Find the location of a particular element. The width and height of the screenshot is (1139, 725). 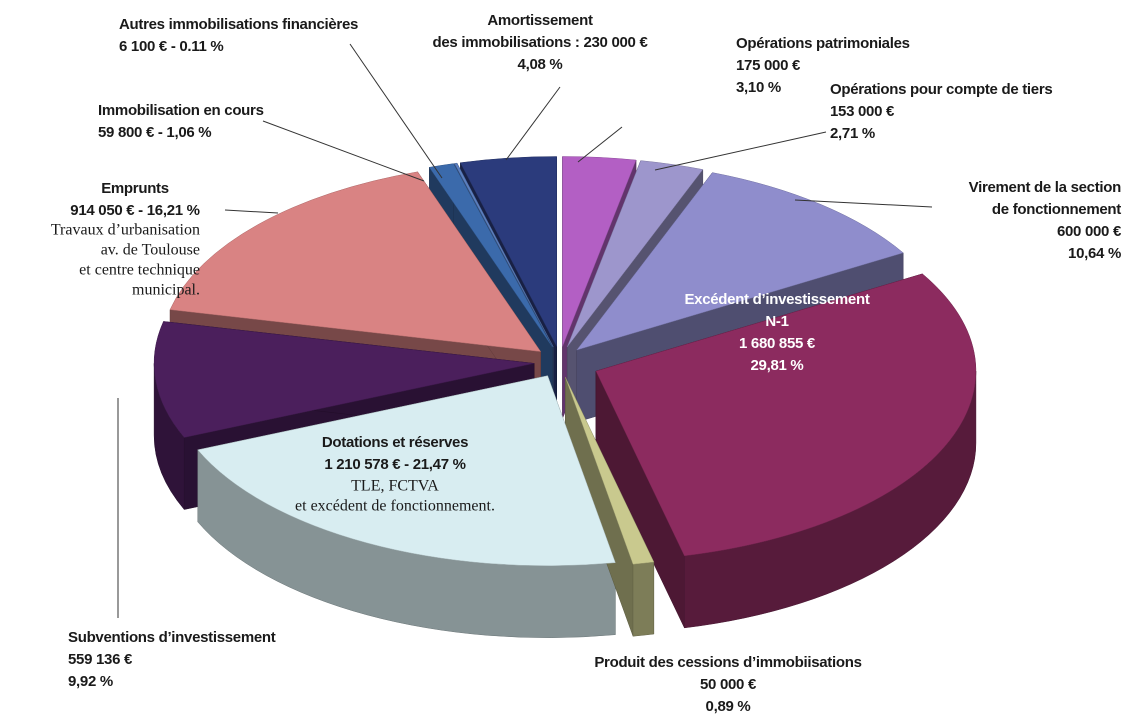

slice-label: 1 680 855 € is located at coordinates (777, 343).